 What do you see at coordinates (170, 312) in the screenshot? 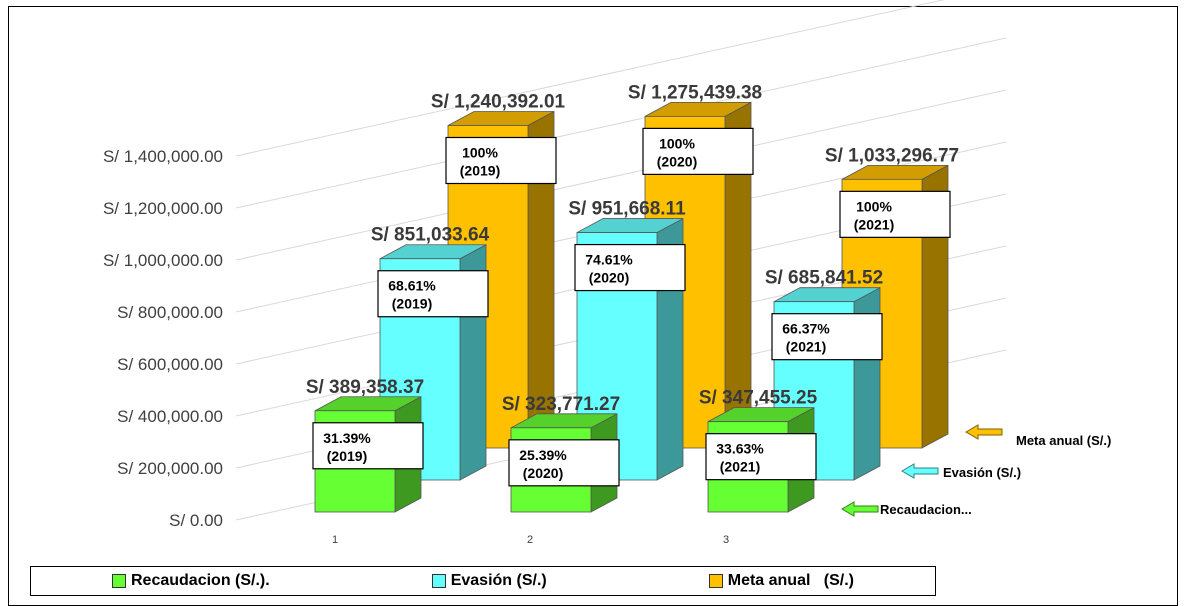
I see `y-tick-label: S/ 800,000.00` at bounding box center [170, 312].